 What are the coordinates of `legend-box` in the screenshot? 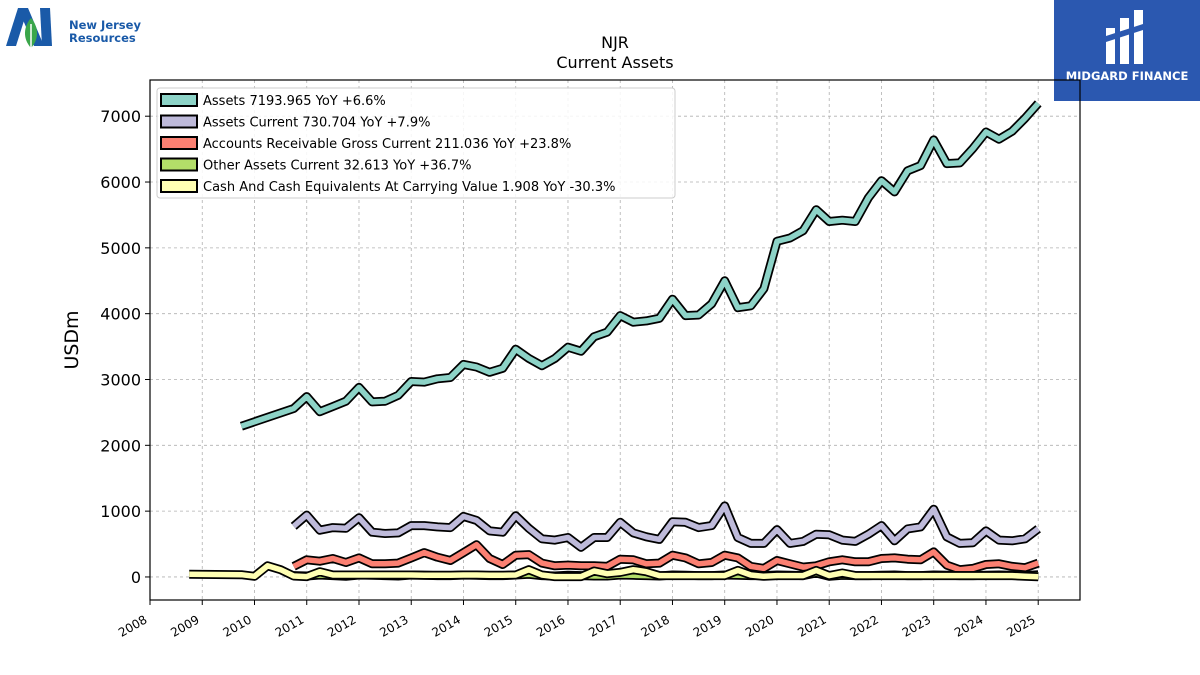 It's located at (416, 143).